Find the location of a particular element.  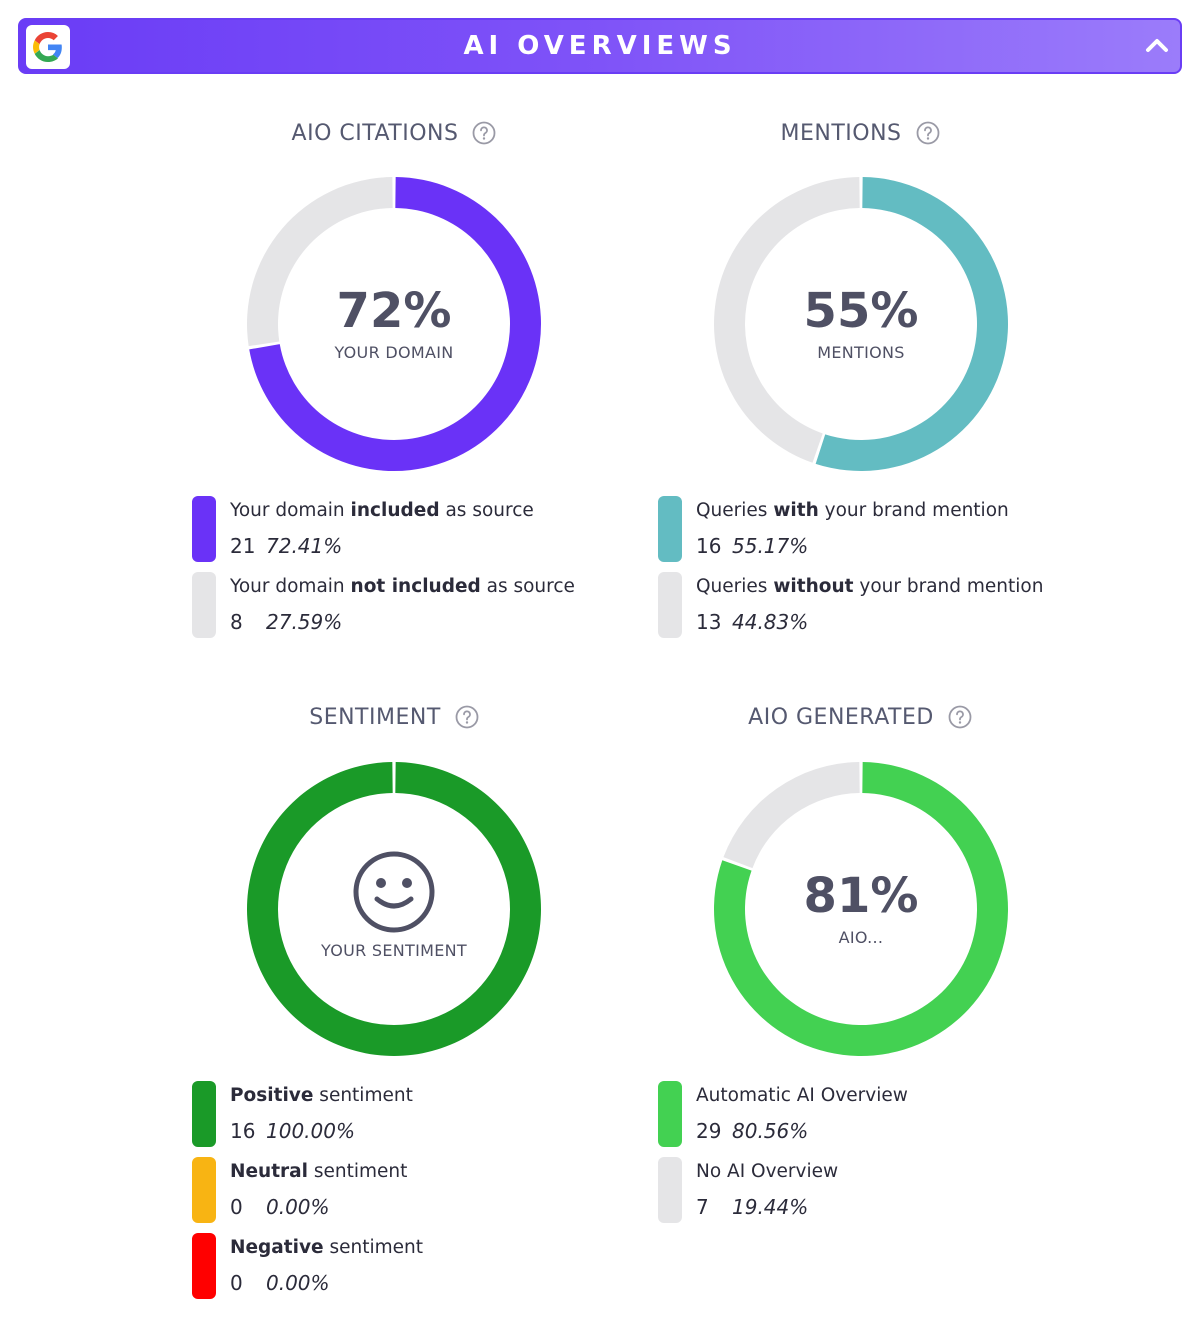

donut-slice-your-domain-not-included-as-source is located at coordinates (320, 262).